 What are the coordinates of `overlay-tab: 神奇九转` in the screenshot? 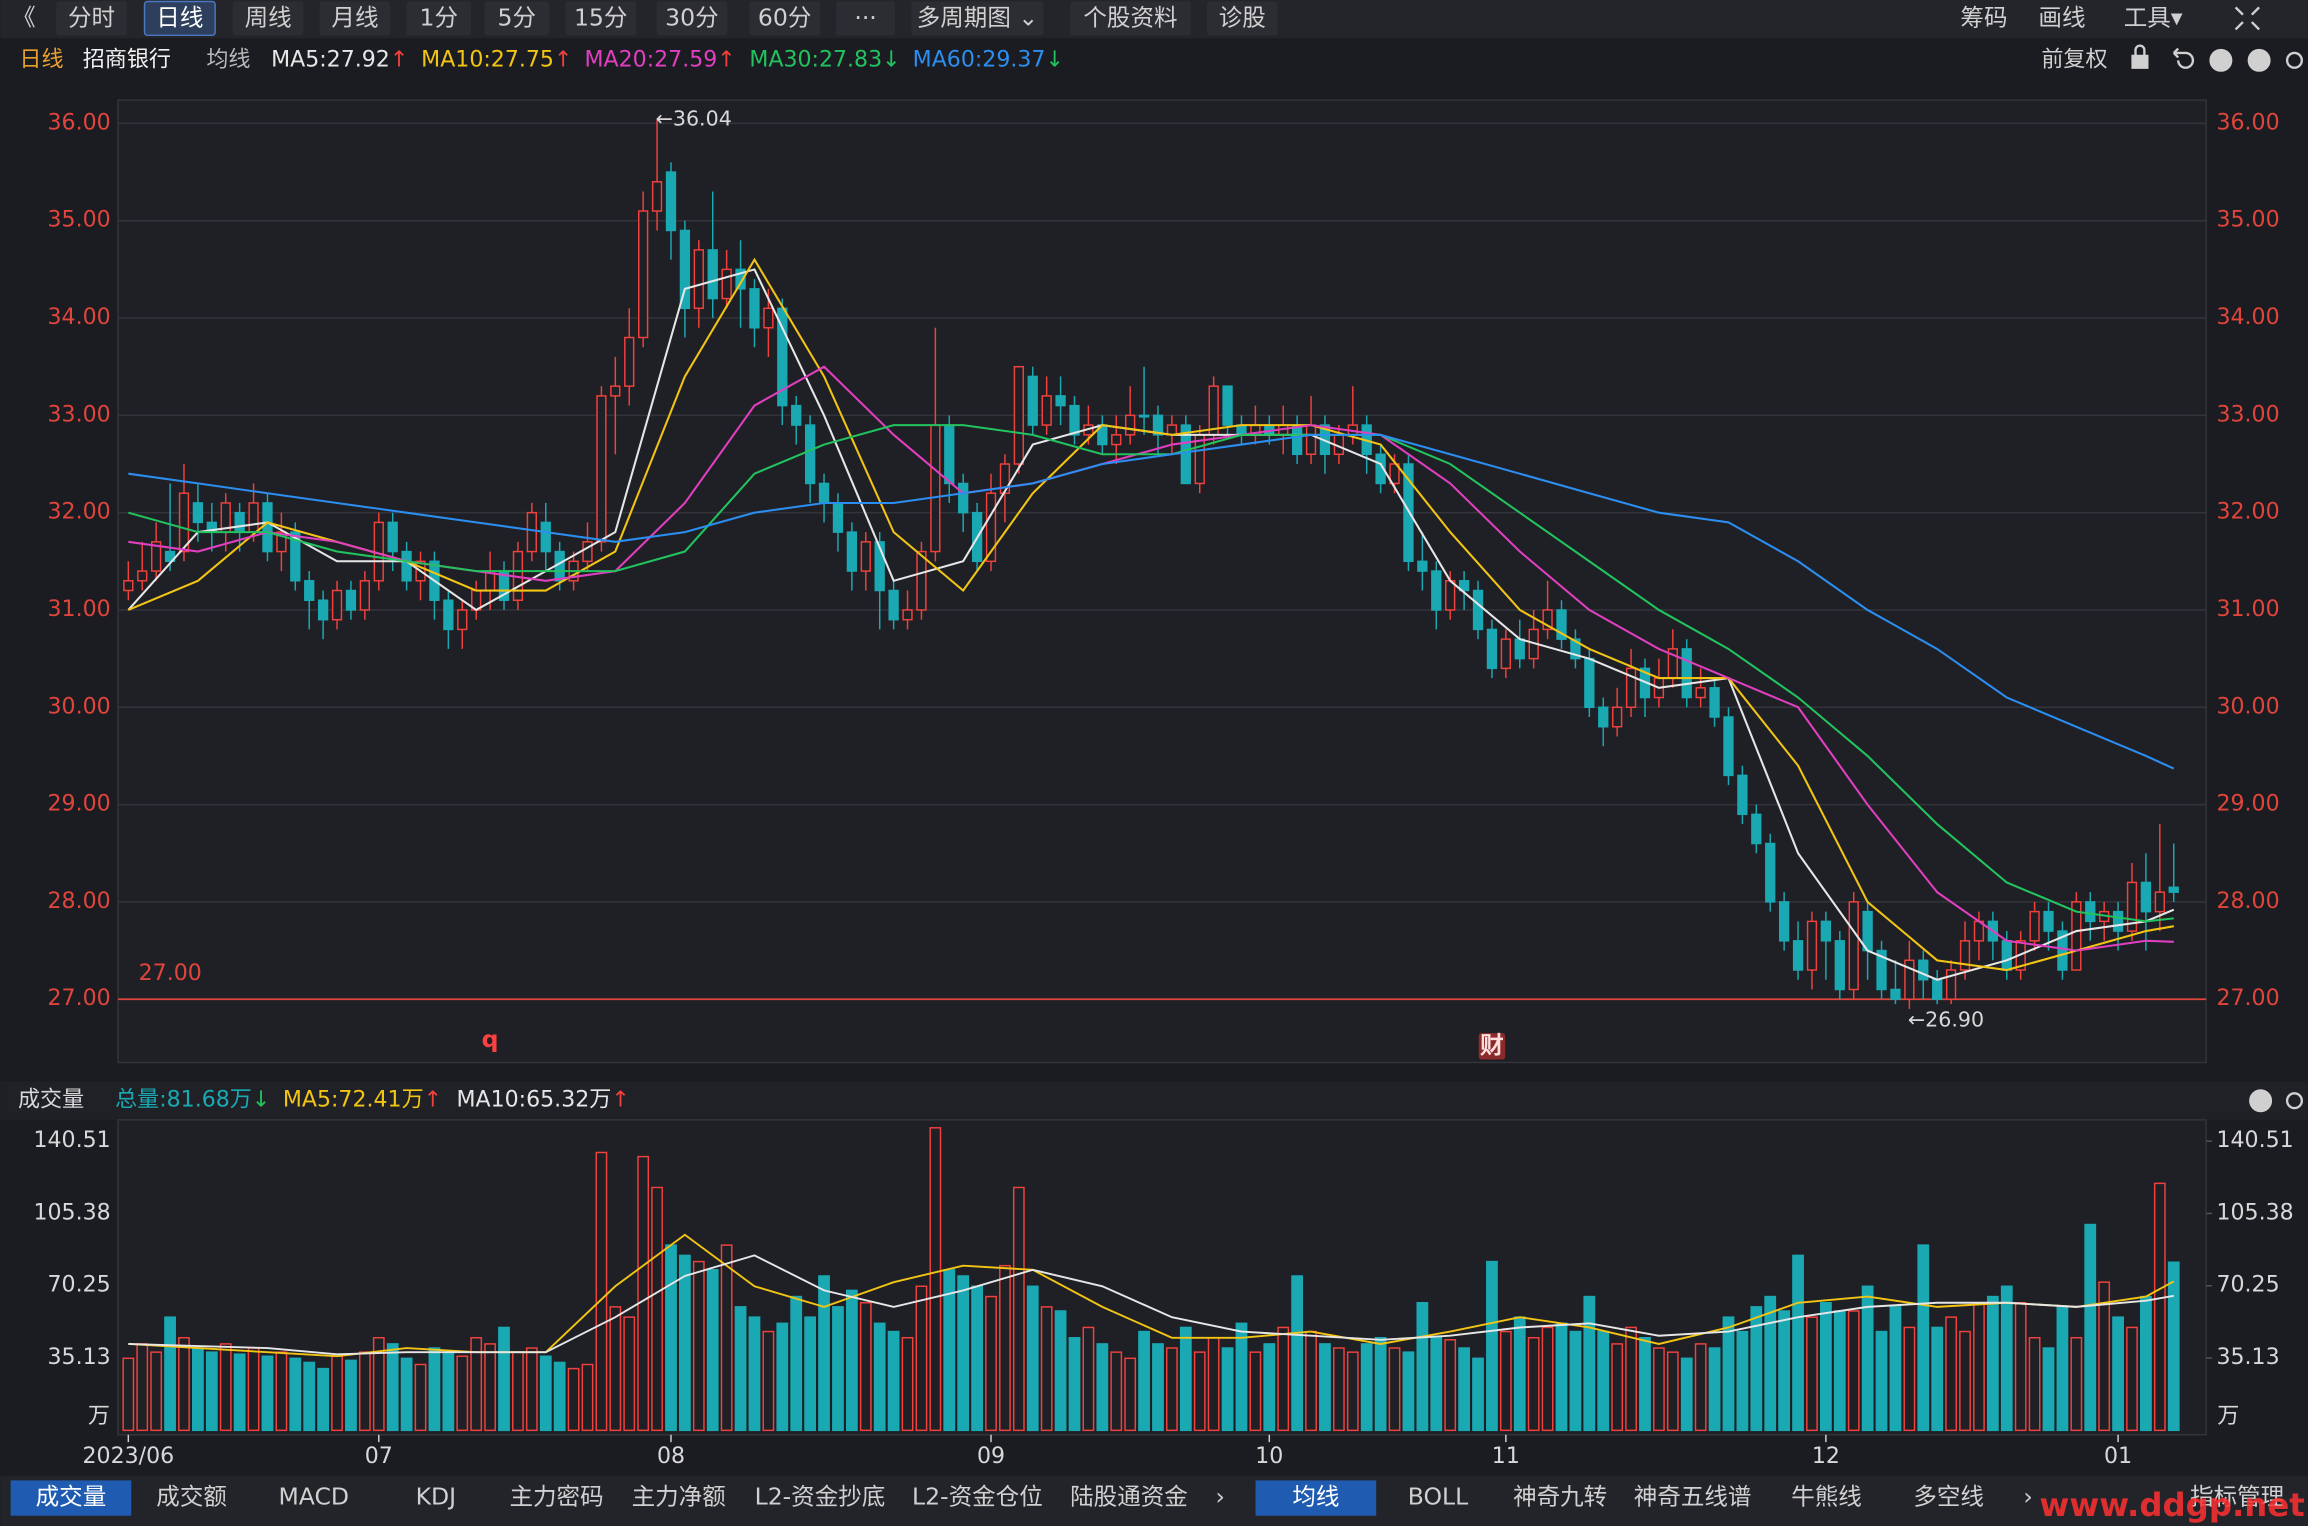 It's located at (1560, 1497).